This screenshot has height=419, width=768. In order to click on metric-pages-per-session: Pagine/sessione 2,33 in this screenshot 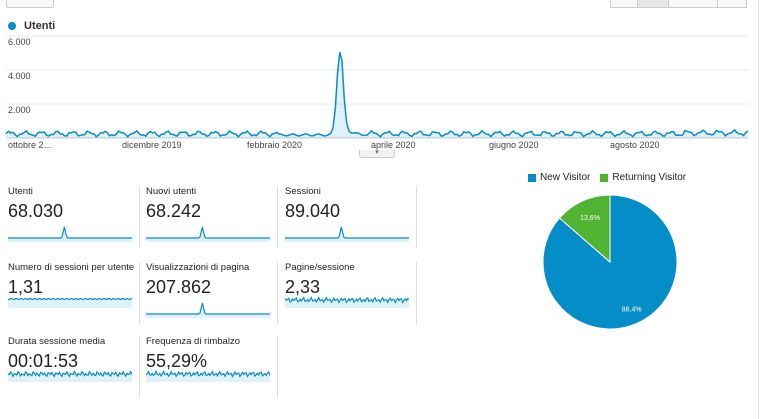, I will do `click(351, 293)`.